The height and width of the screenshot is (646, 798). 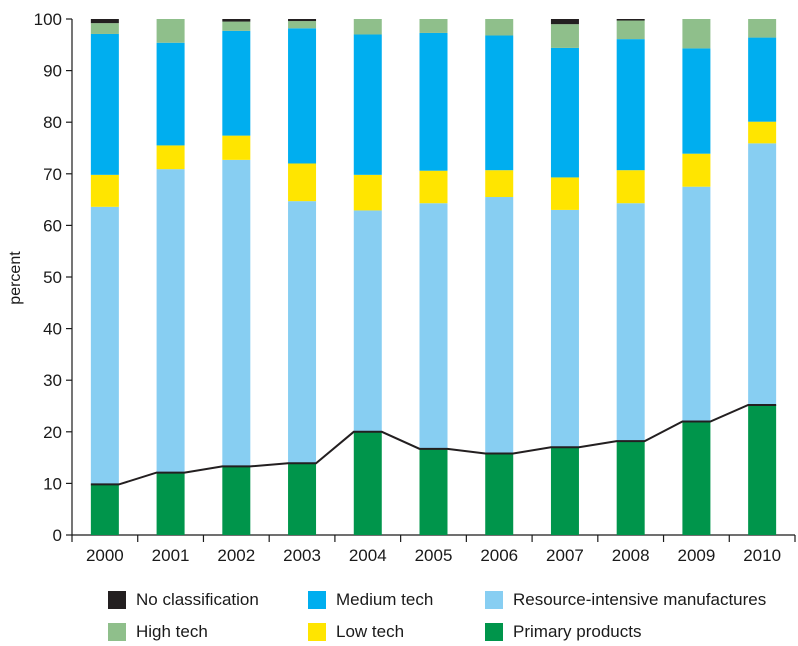 I want to click on legend-label: Resource-intensive manufactures, so click(x=640, y=599).